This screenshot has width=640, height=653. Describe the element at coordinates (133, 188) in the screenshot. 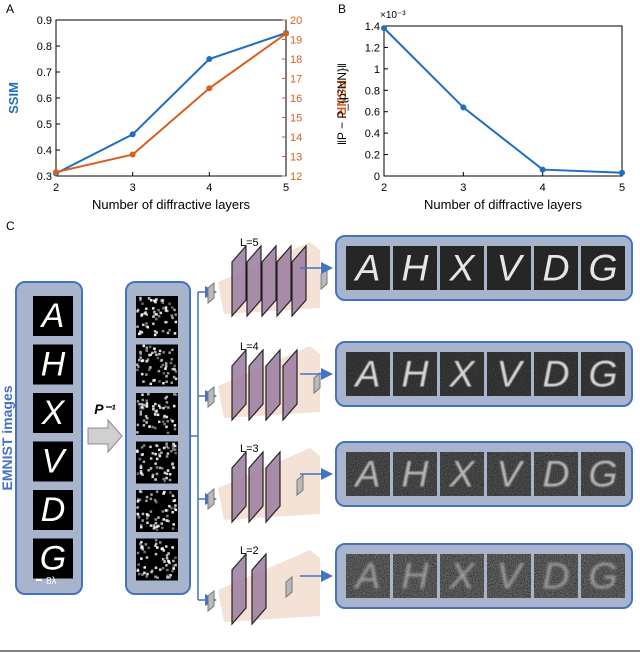

I see `chart-a-x-tick-label: 3` at that location.